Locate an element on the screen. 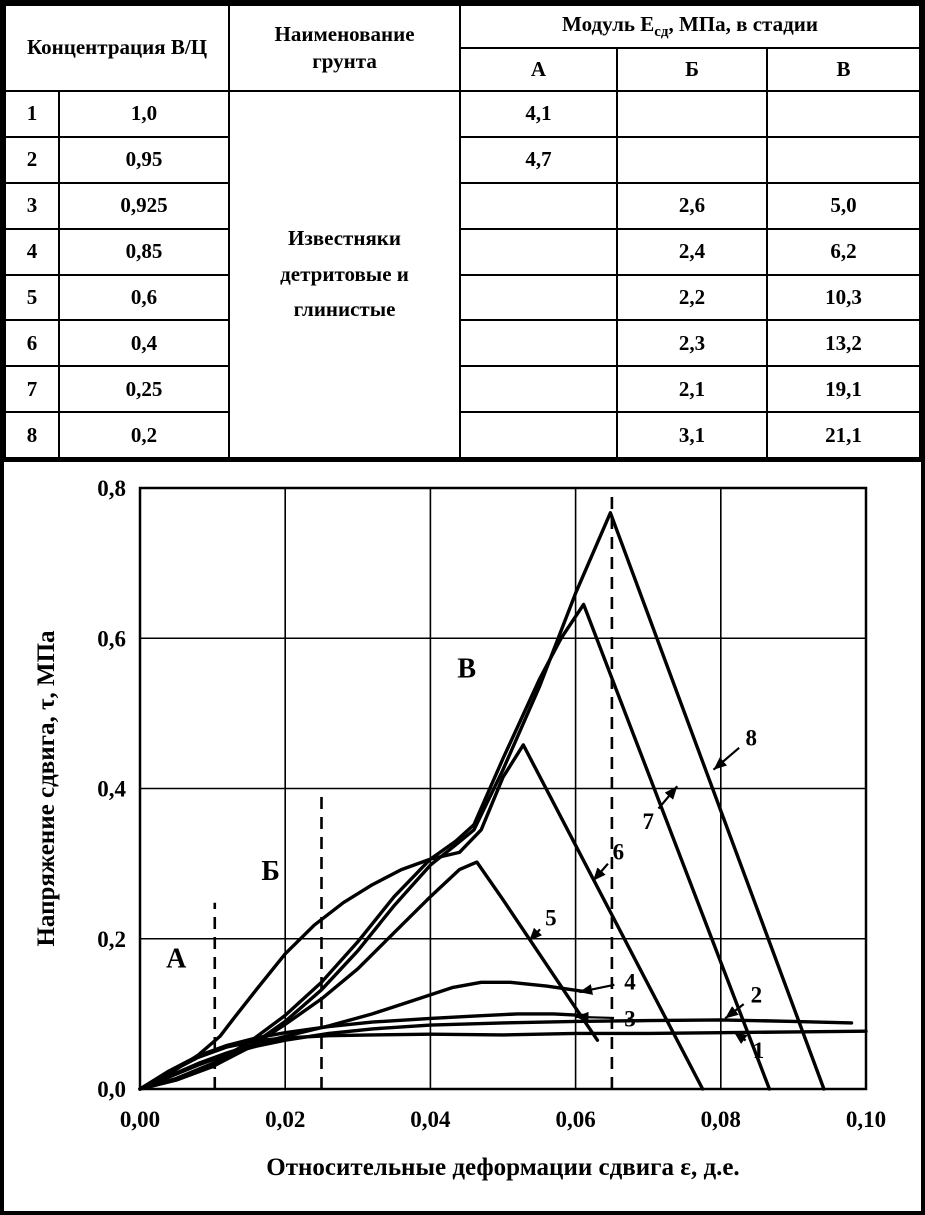 The width and height of the screenshot is (925, 1215). table-row: 5 0,6 2,2 10,3 is located at coordinates (462, 297).